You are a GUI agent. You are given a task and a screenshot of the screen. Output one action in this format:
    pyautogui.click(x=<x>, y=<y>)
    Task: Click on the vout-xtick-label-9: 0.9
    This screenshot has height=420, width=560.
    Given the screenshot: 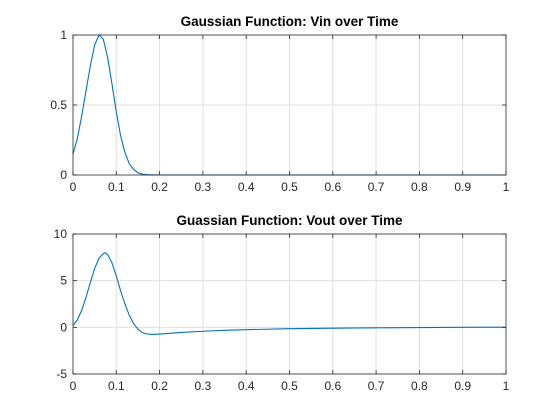 What is the action you would take?
    pyautogui.click(x=462, y=386)
    